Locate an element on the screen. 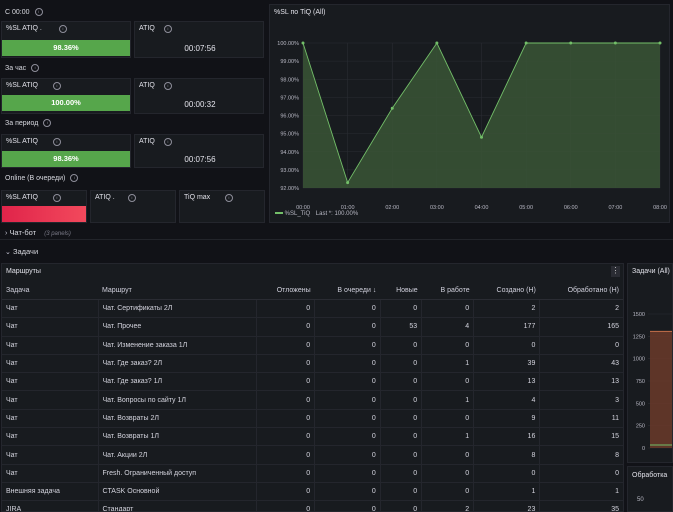 This screenshot has height=512, width=673. table-row: Чат Чат. Прочее 0 0 53 4 177 165 is located at coordinates (312, 327).